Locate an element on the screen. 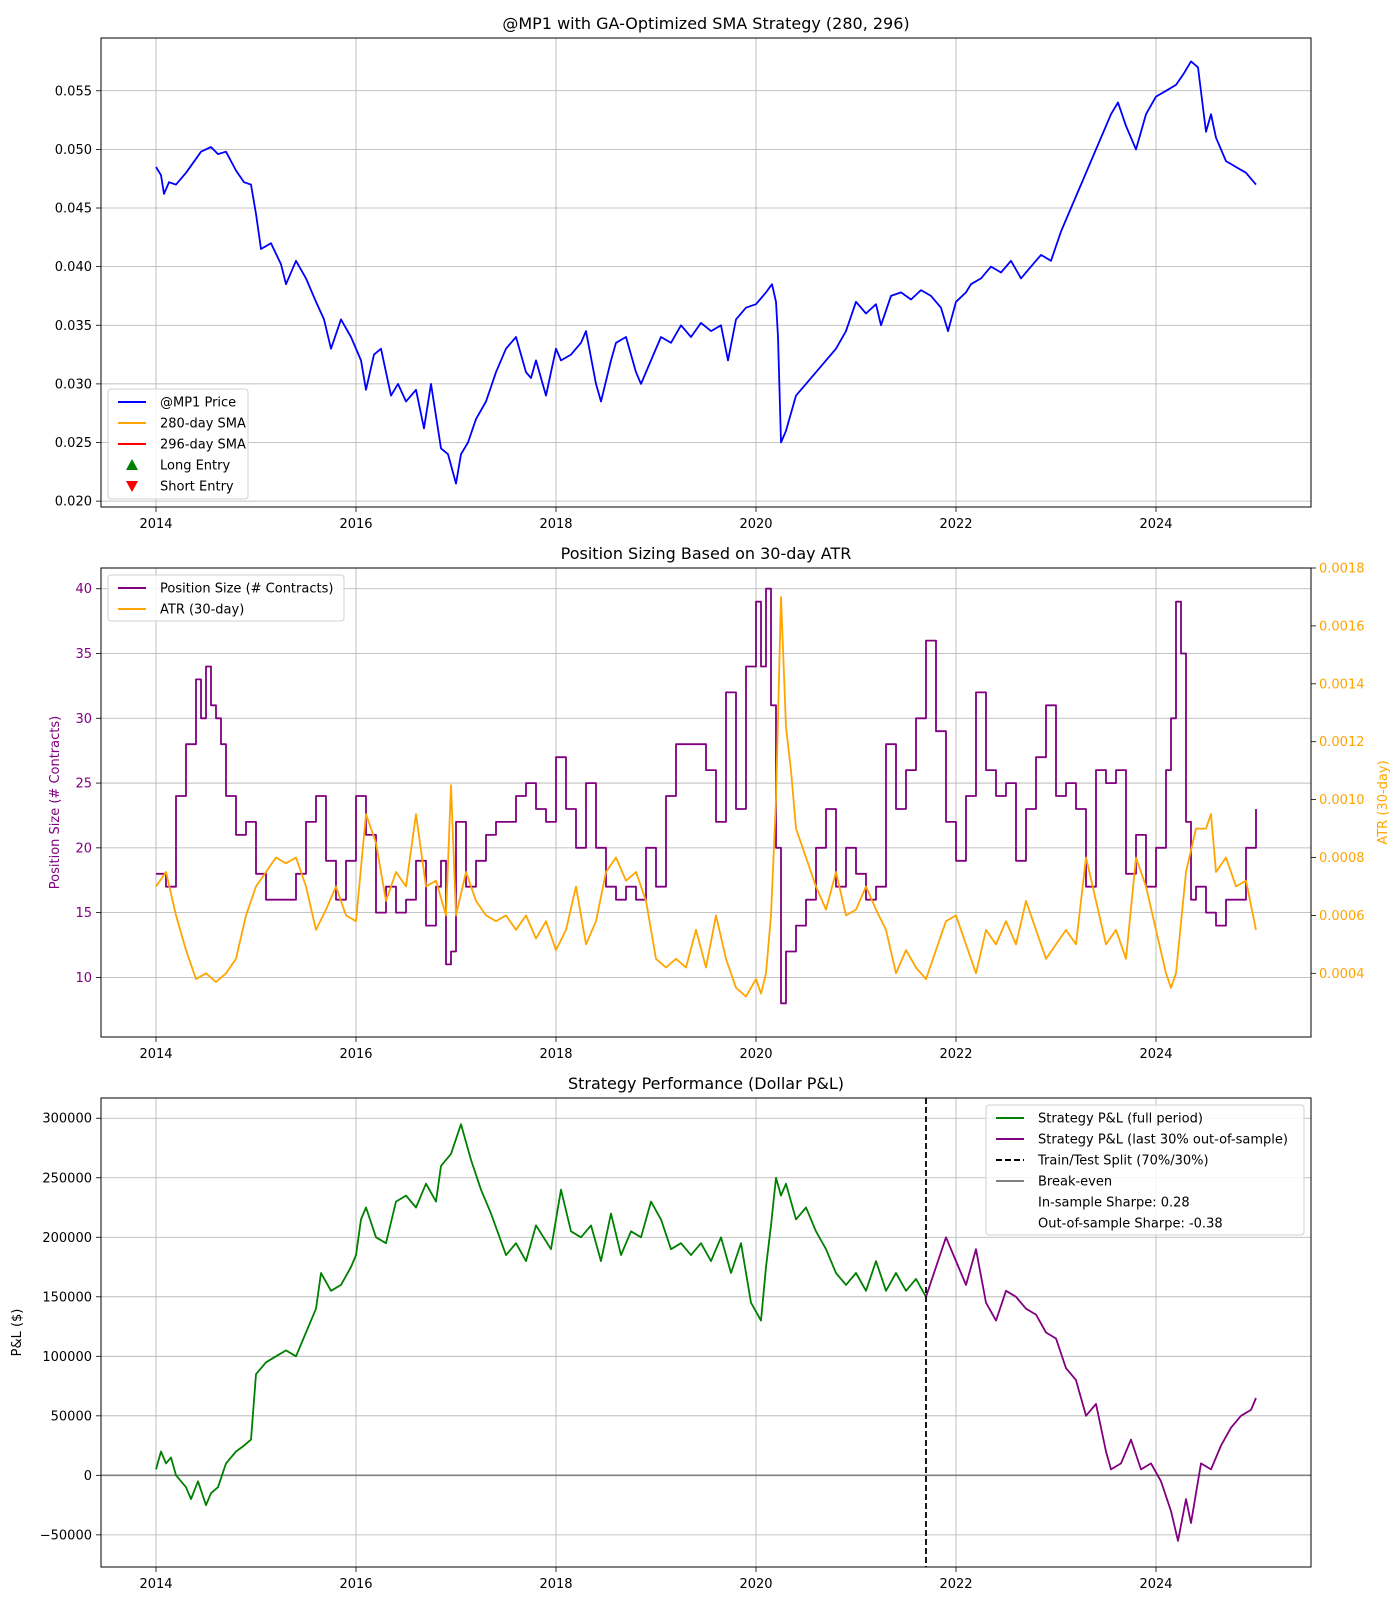  legend: Position Size (# Contracts) ATR (30-day) is located at coordinates (226, 598).